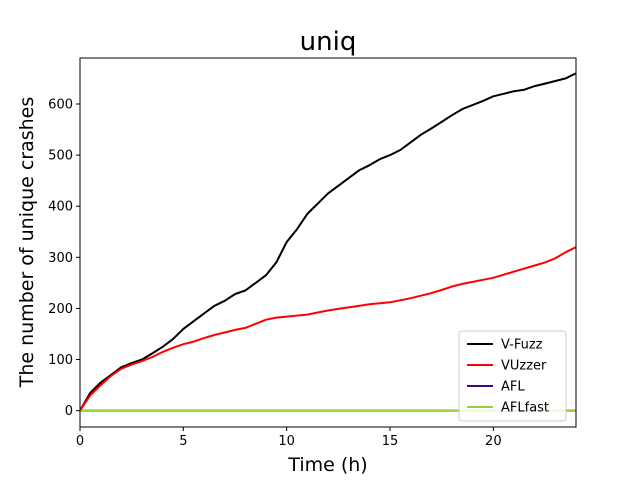 The image size is (640, 480). Describe the element at coordinates (60, 104) in the screenshot. I see `y-tick-label: 600` at that location.